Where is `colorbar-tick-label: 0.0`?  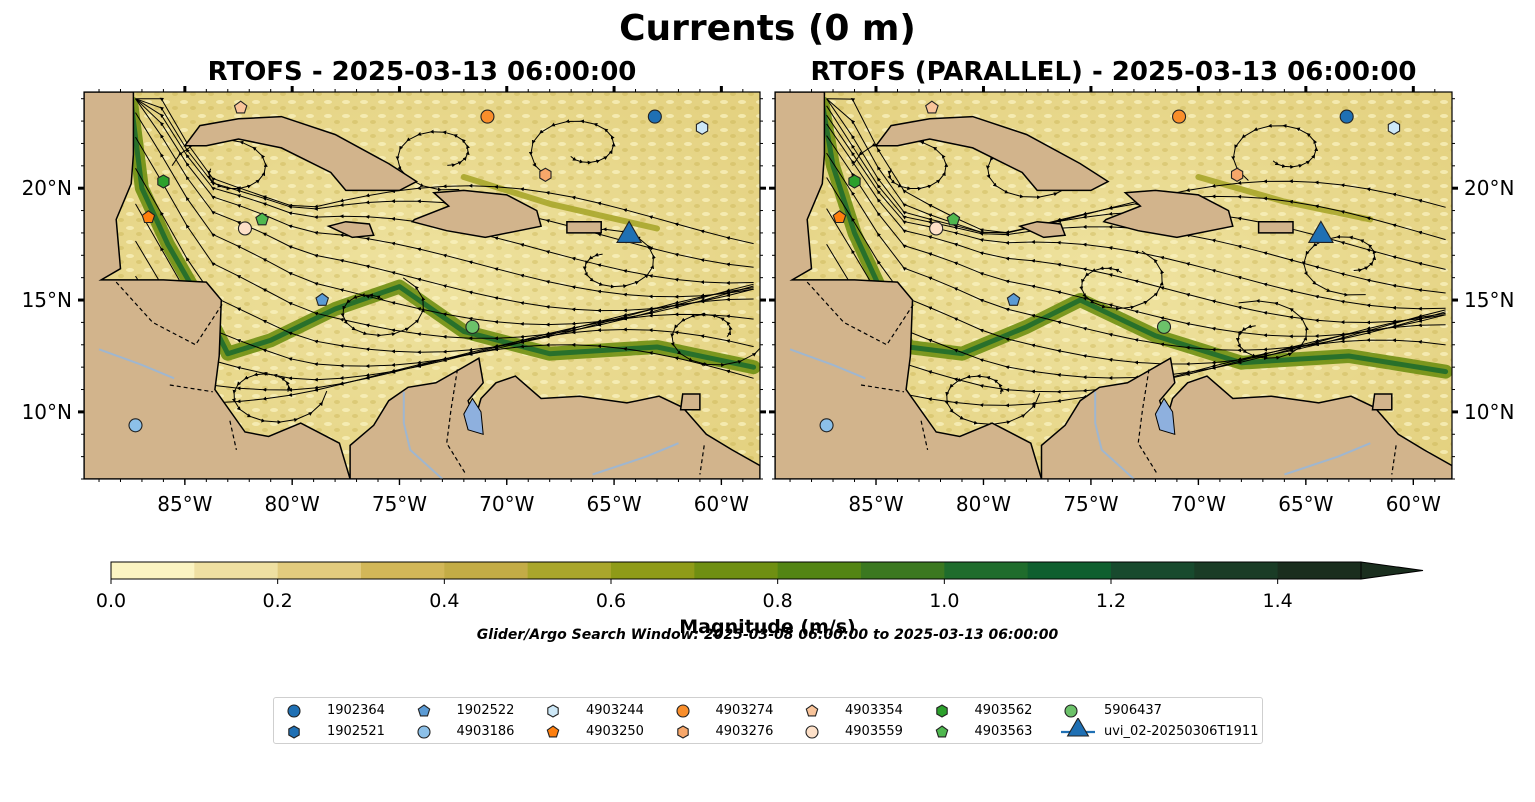 colorbar-tick-label: 0.0 is located at coordinates (111, 601).